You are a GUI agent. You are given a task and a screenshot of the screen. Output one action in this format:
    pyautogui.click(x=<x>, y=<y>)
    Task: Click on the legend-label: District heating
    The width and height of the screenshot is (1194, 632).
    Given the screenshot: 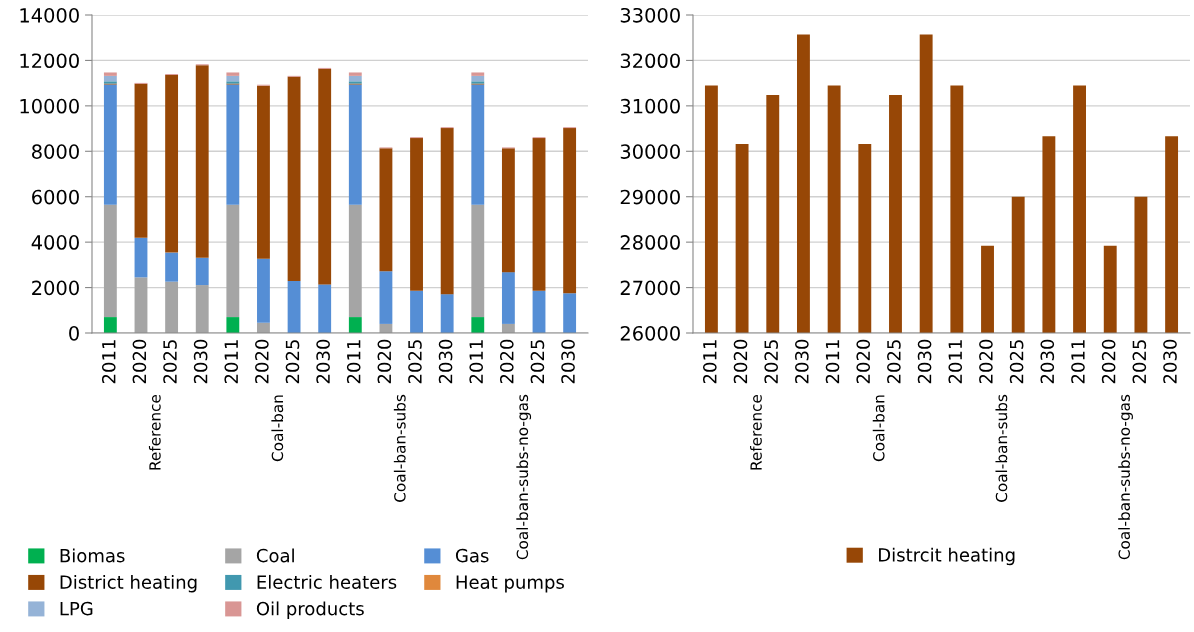 What is the action you would take?
    pyautogui.click(x=128, y=583)
    